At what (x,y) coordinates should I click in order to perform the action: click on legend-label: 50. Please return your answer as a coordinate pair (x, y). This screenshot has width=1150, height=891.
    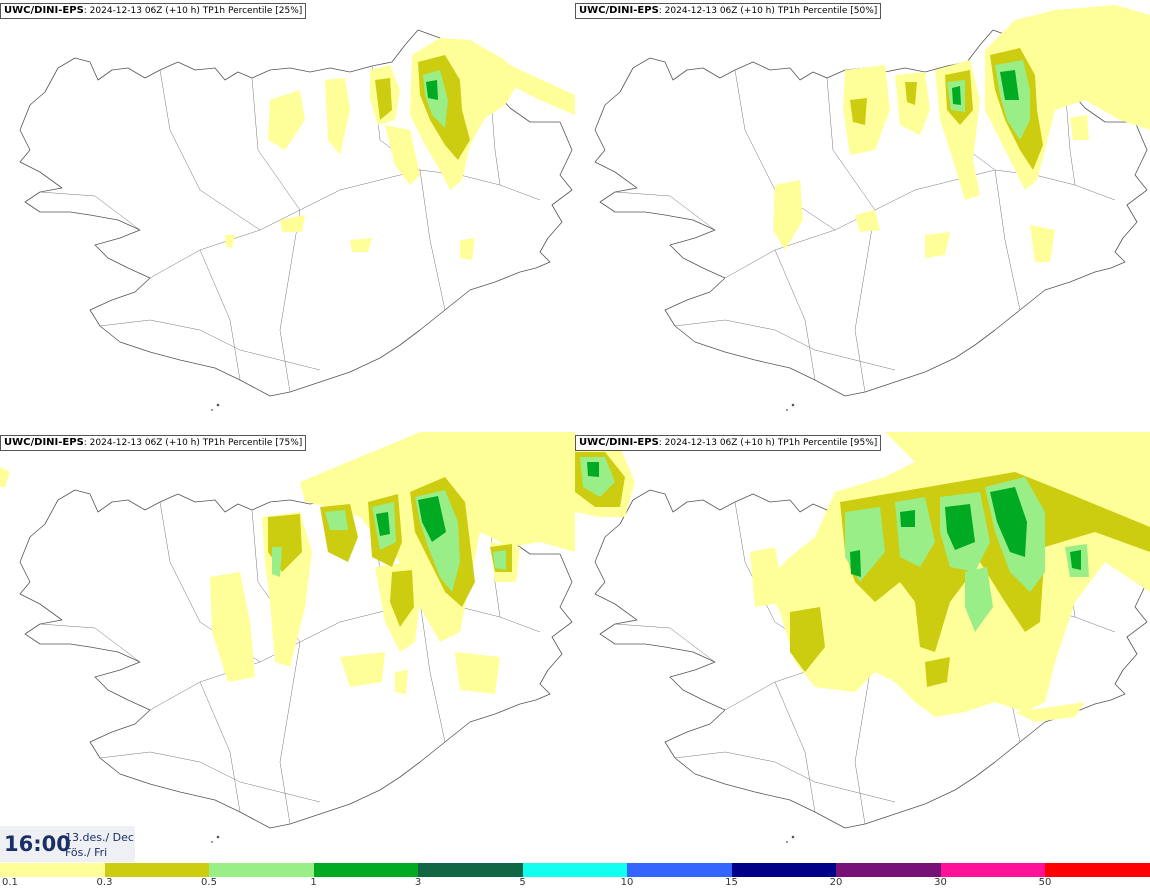
    Looking at the image, I should click on (1045, 882).